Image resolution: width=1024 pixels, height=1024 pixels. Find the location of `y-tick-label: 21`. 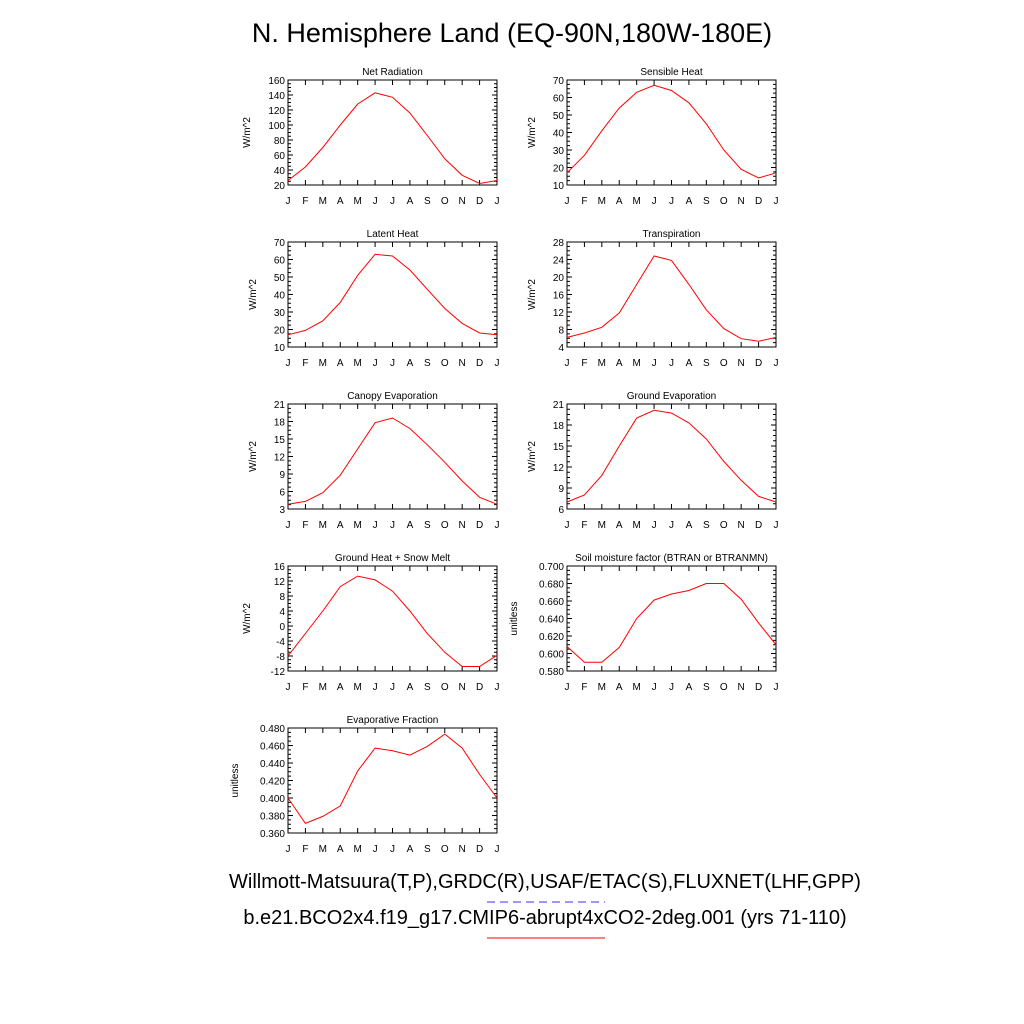

y-tick-label: 21 is located at coordinates (280, 405).